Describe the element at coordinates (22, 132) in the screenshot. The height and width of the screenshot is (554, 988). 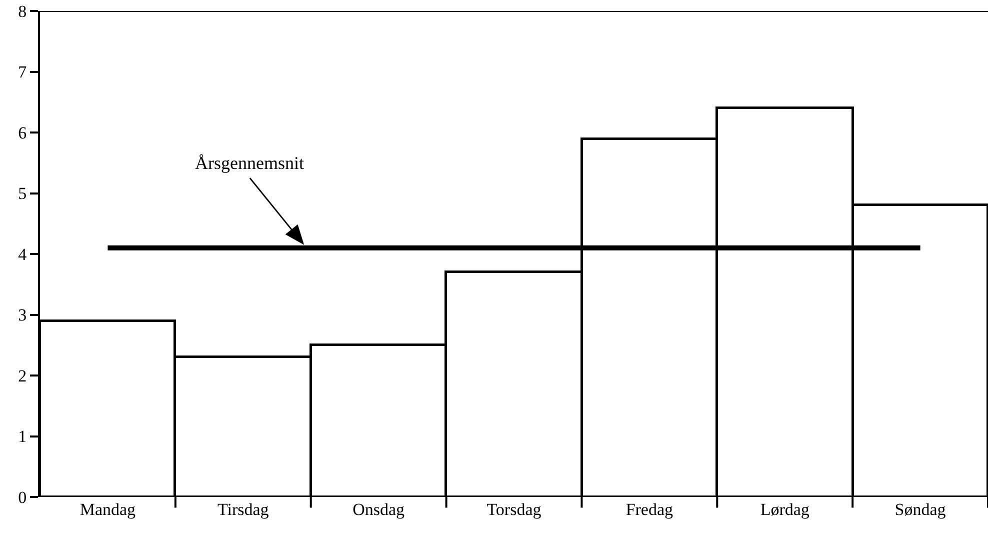
I see `y-tick-label: 6` at that location.